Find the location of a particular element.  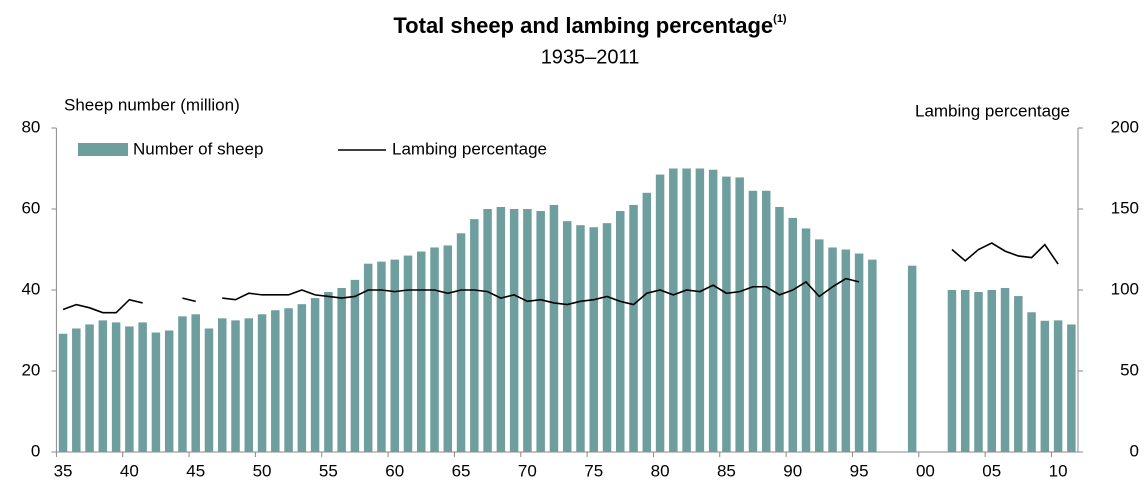

x-tick-label: 55 is located at coordinates (328, 470).